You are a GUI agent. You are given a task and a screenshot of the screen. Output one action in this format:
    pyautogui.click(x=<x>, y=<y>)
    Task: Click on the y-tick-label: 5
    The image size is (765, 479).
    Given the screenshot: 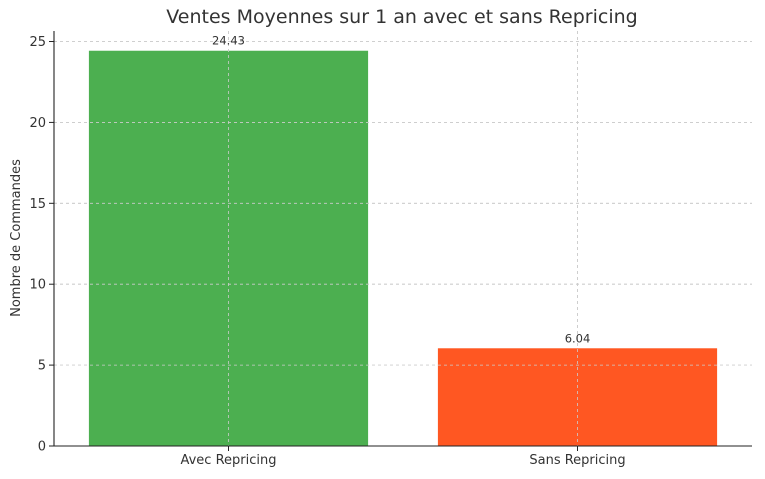 What is the action you would take?
    pyautogui.click(x=42, y=366)
    